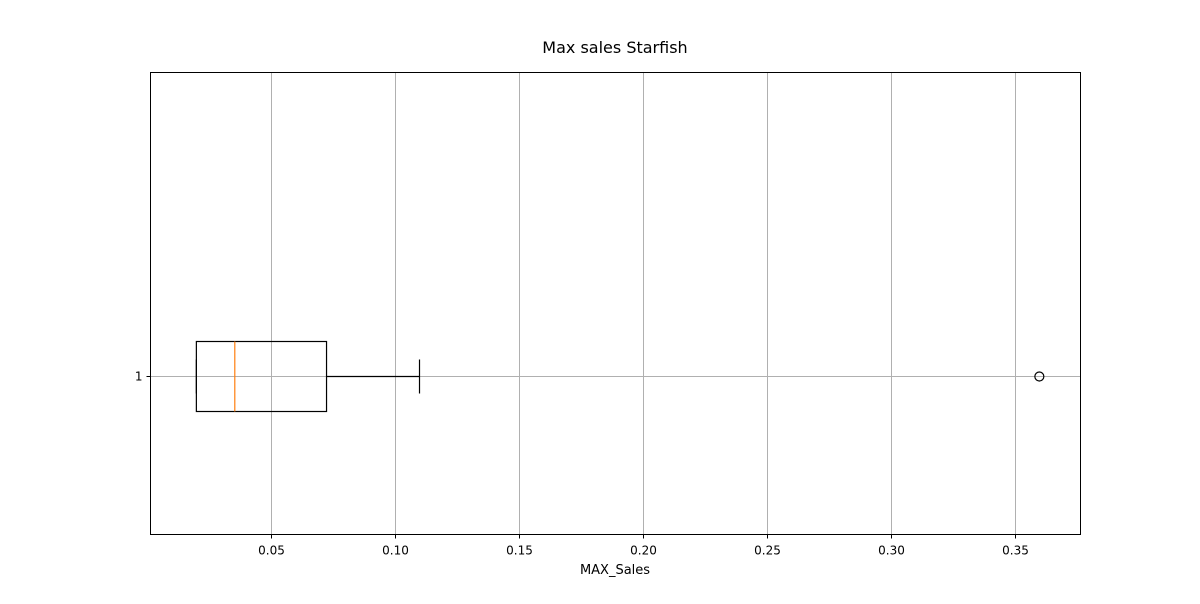 Image resolution: width=1200 pixels, height=604 pixels. What do you see at coordinates (767, 551) in the screenshot?
I see `x-tick-label: 0.25` at bounding box center [767, 551].